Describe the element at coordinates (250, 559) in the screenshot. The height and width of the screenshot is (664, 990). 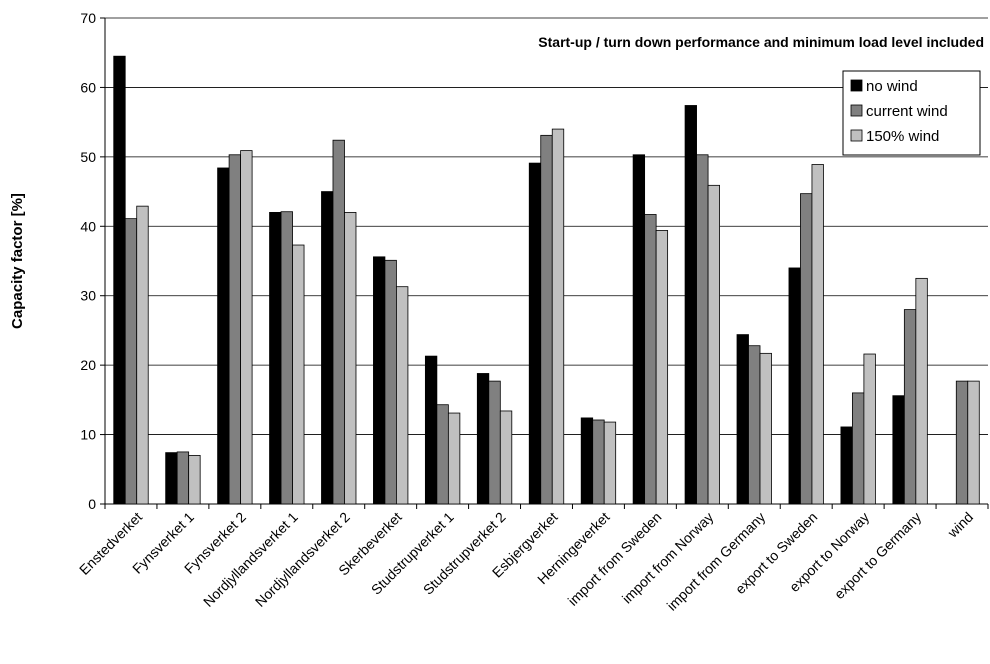
I see `x-tick-label: Nordjyllandsverket 1` at that location.